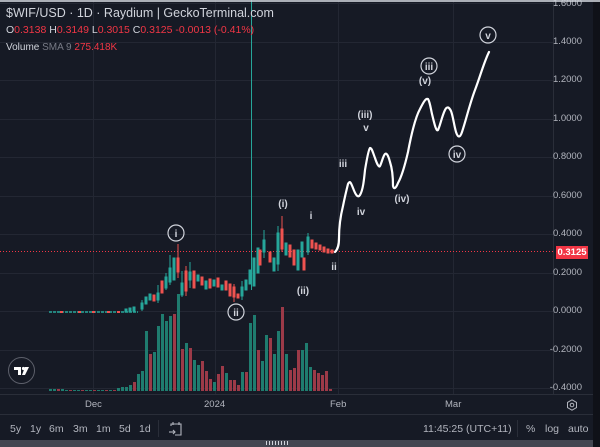 This screenshot has height=447, width=600. I want to click on volume-legend: Volume SMA 9 275.418K, so click(62, 47).